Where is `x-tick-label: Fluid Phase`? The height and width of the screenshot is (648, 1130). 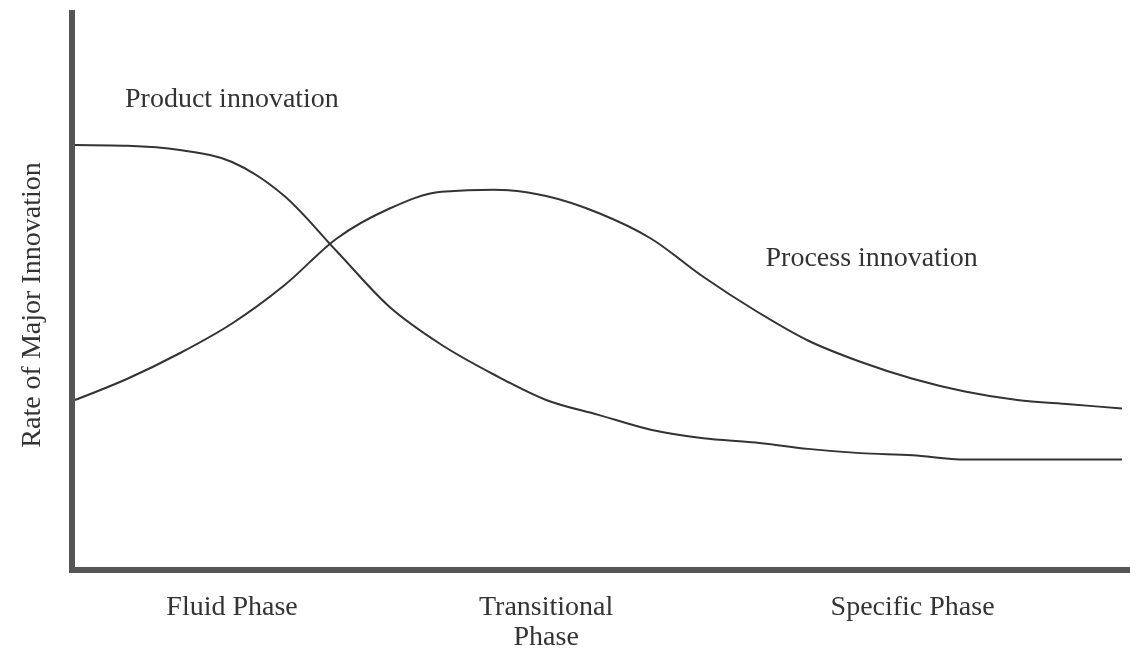
x-tick-label: Fluid Phase is located at coordinates (232, 605).